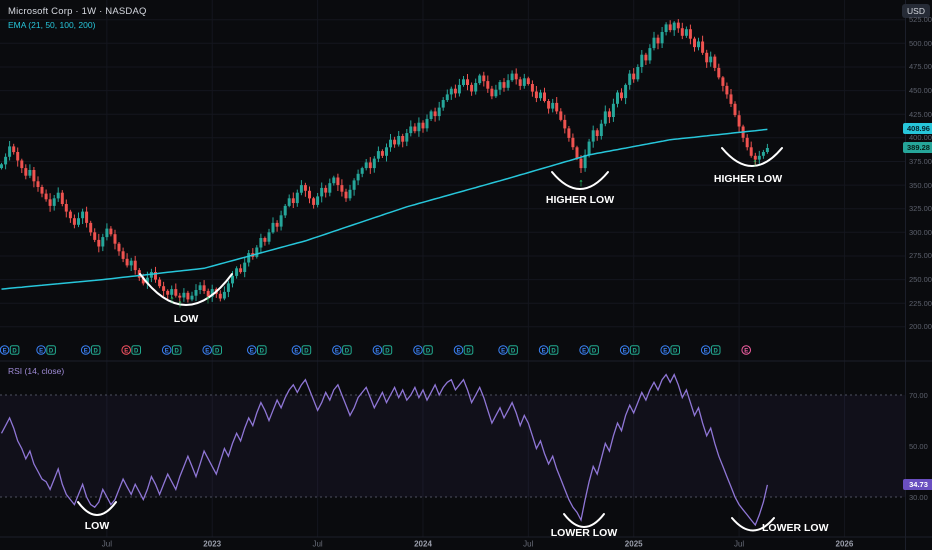 The height and width of the screenshot is (550, 932). What do you see at coordinates (916, 11) in the screenshot?
I see `currency-toggle-button: USD` at bounding box center [916, 11].